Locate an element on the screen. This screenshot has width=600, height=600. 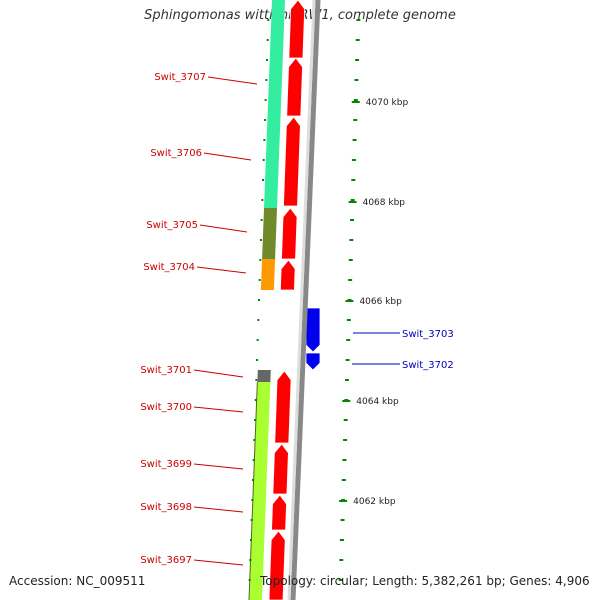
gene-label-right: Swit_3702 is located at coordinates (428, 365).